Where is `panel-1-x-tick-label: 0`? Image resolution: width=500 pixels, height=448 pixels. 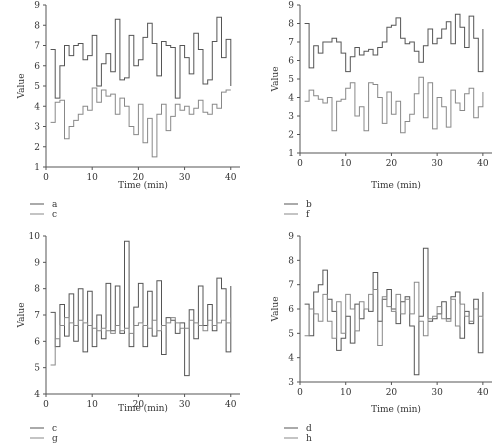 panel-1-x-tick-label: 0 is located at coordinates (46, 178).